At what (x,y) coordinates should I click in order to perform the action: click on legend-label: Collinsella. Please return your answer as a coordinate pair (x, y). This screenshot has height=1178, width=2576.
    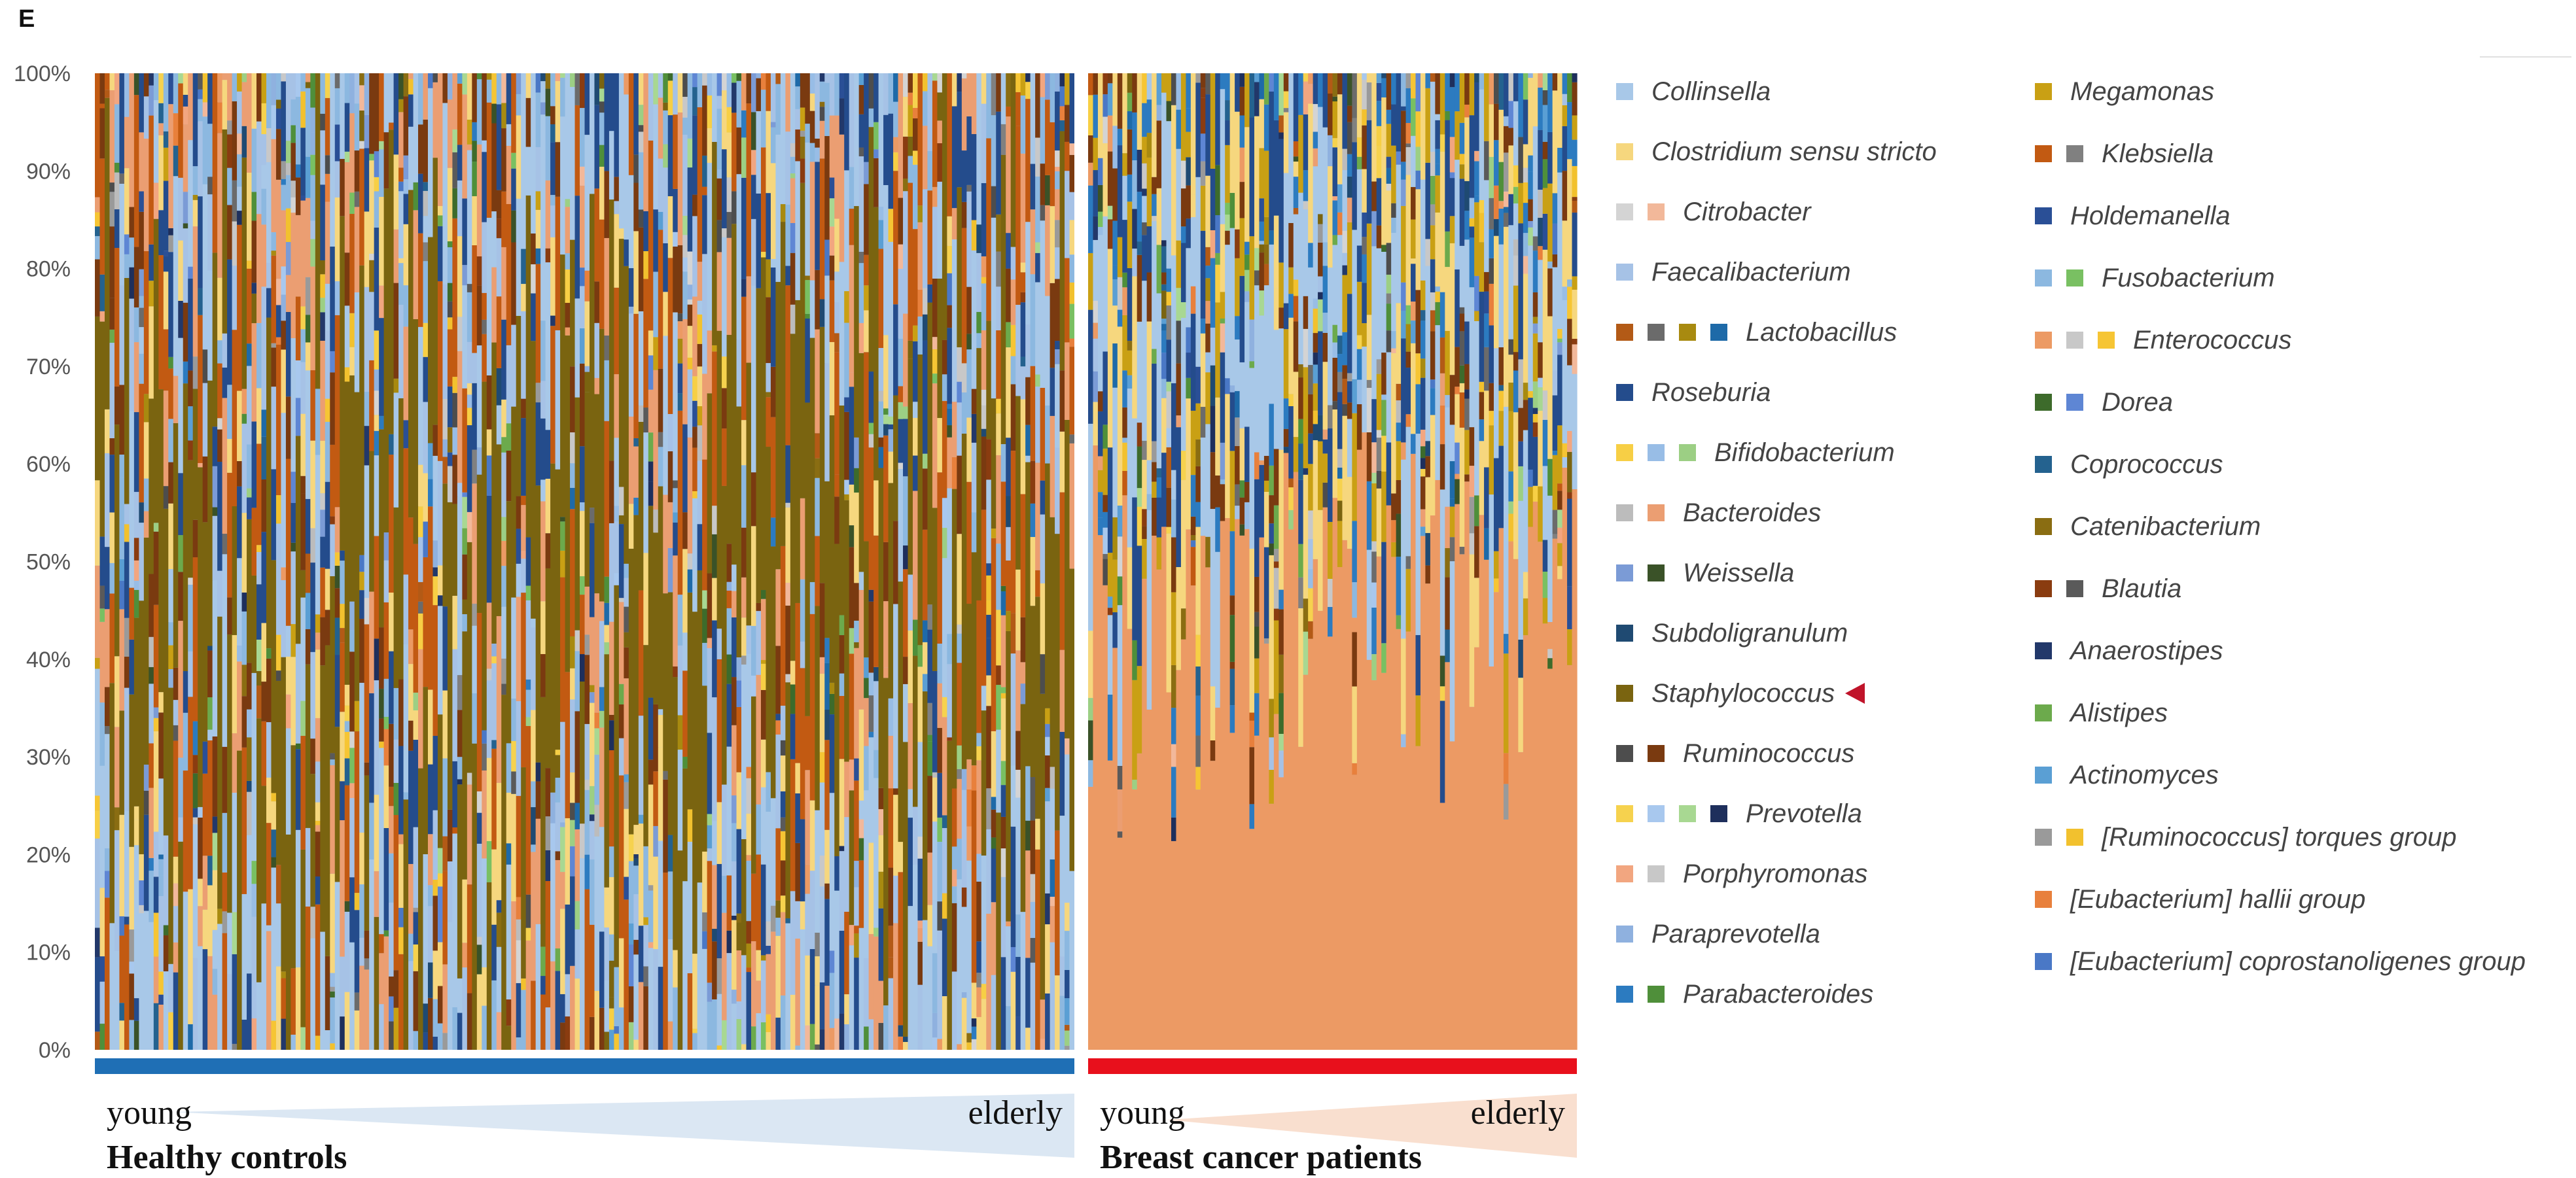
    Looking at the image, I should click on (1711, 91).